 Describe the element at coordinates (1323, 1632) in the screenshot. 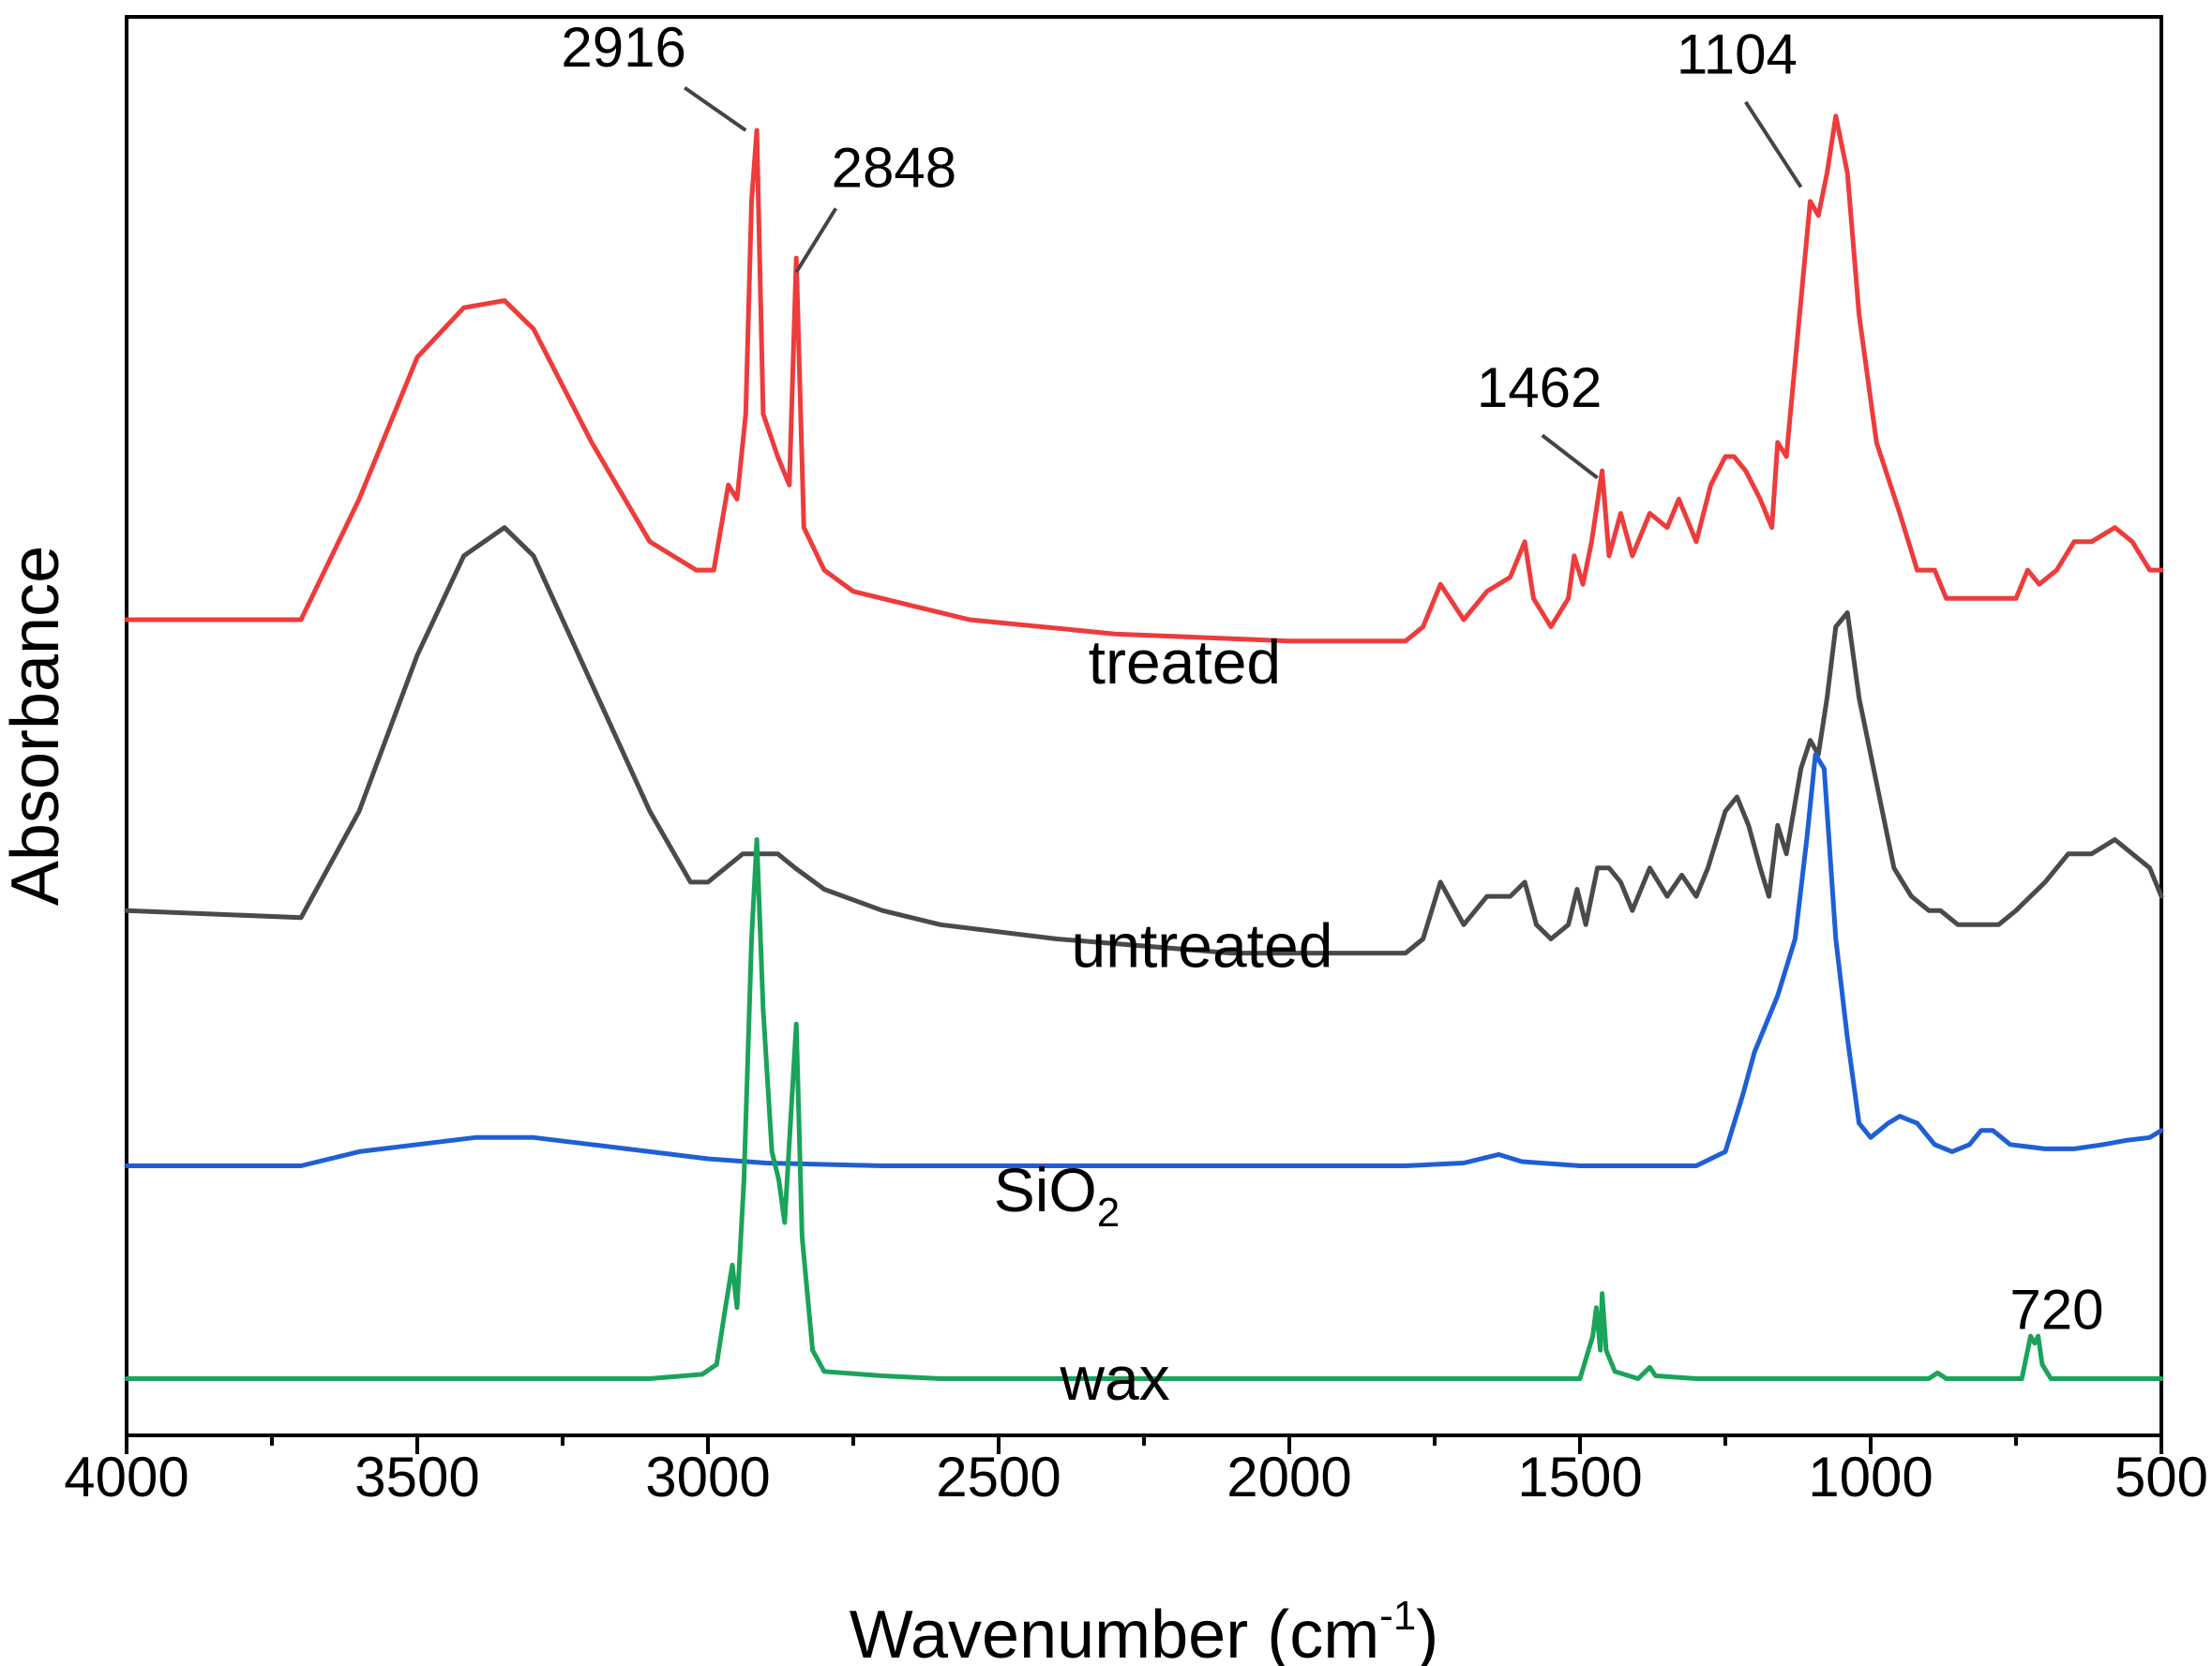

I see `x-axis-unit-prefix: (cm` at that location.